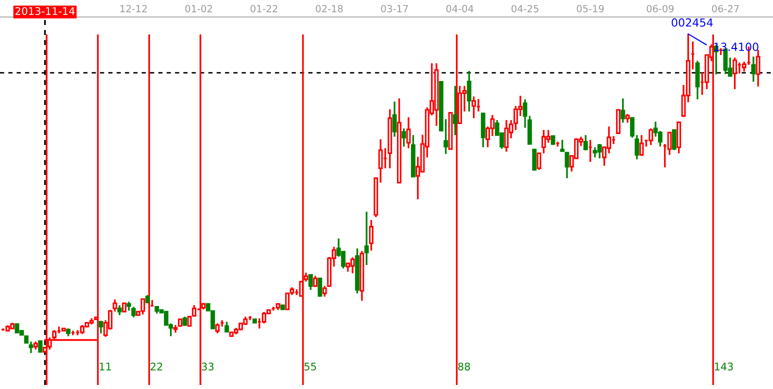  What do you see at coordinates (660, 8) in the screenshot?
I see `x-tick-label: 06-09` at bounding box center [660, 8].